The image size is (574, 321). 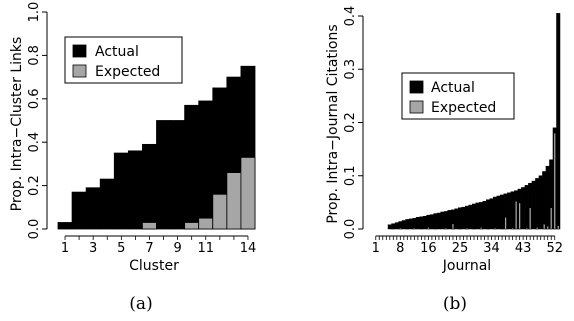 I want to click on panel-b-legend-swatch-expected, so click(x=416, y=107).